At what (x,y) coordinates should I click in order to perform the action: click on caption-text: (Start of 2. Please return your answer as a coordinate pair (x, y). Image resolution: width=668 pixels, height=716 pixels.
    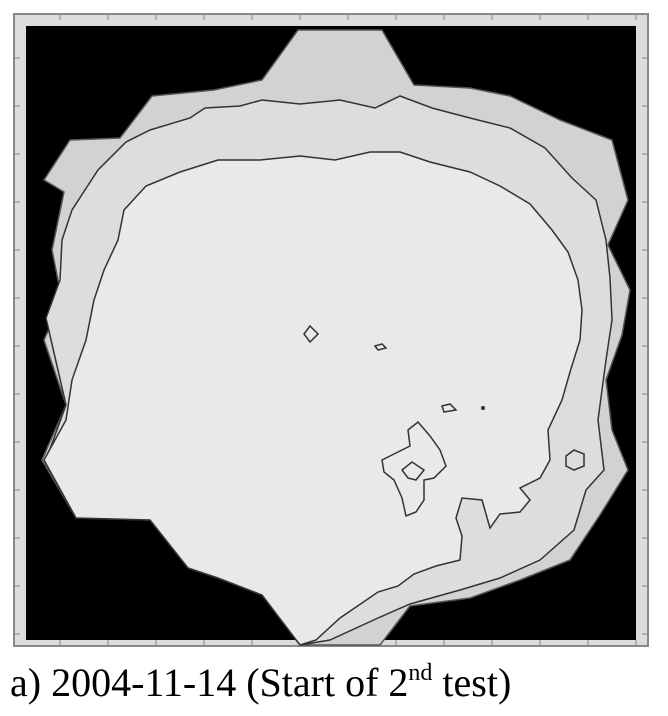
    Looking at the image, I should click on (327, 682).